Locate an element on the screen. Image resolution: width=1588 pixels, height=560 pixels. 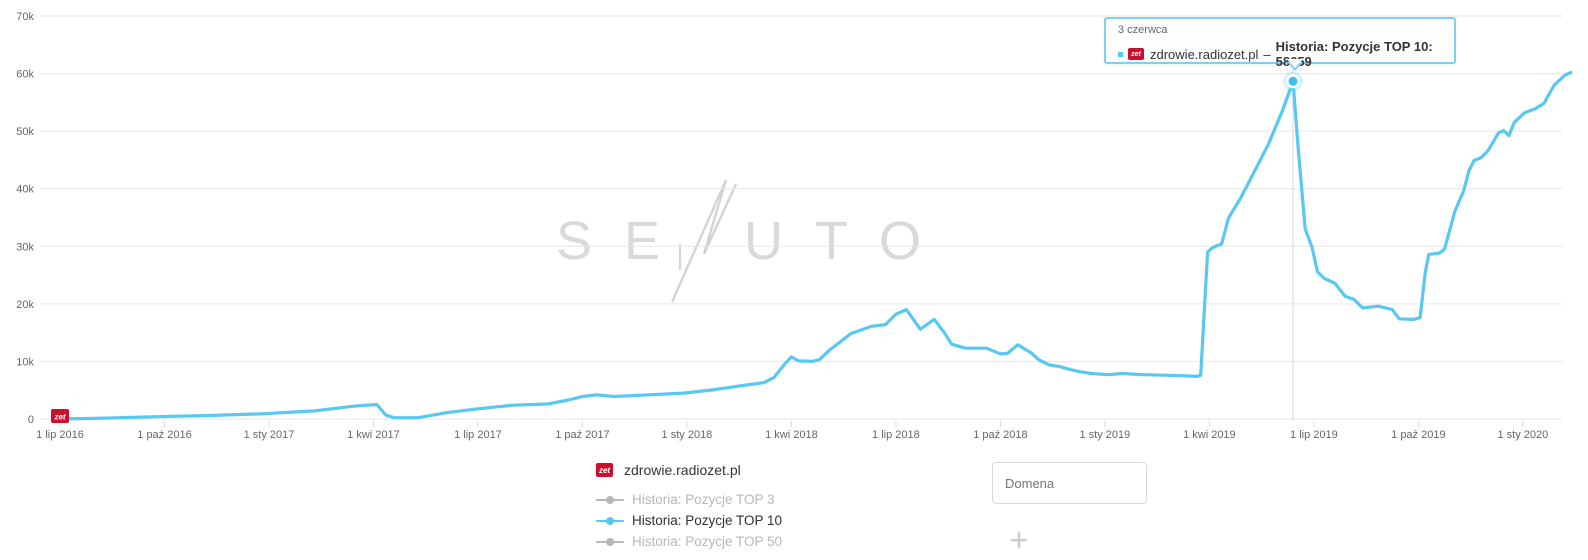
senuto-n-logo-icon is located at coordinates (704, 241).